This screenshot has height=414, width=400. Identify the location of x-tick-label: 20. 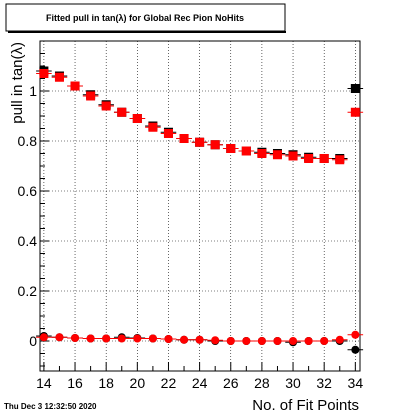
(138, 383).